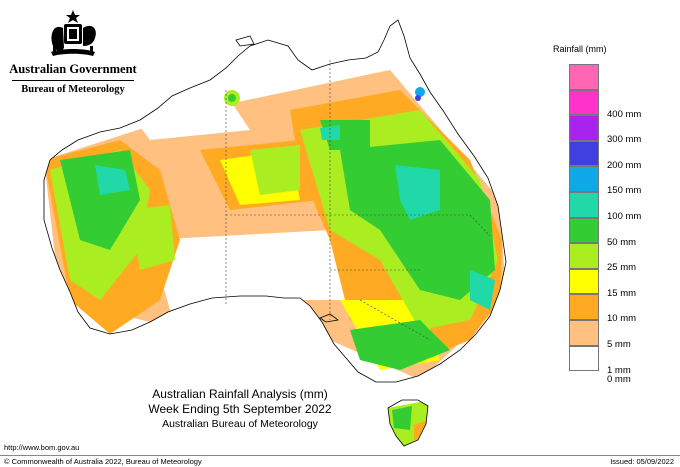  I want to click on map-source: Australian Bureau of Meteorology, so click(240, 424).